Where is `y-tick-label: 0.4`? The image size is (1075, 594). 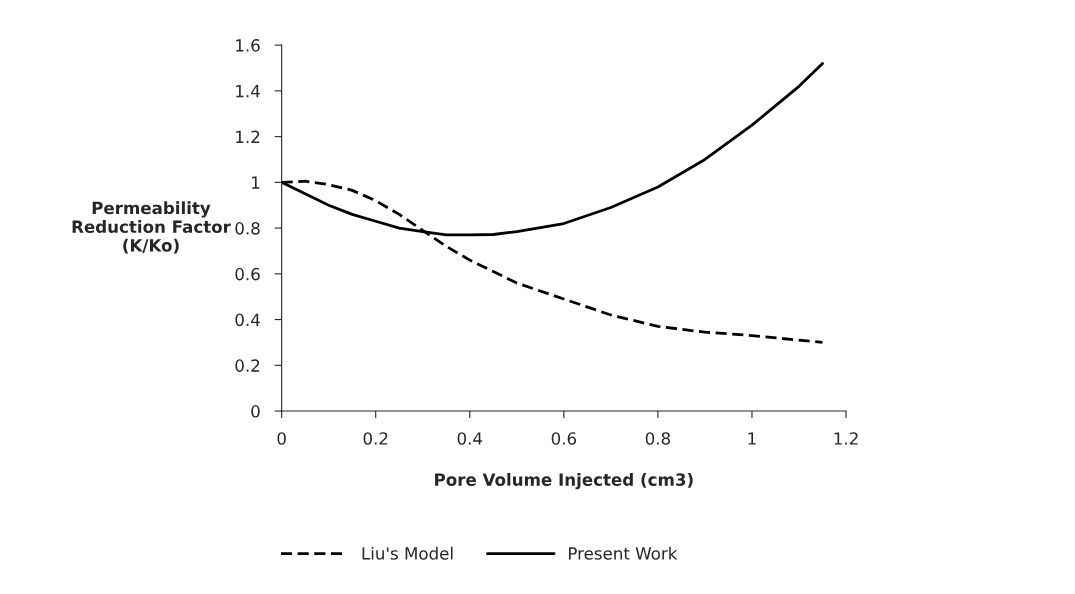 y-tick-label: 0.4 is located at coordinates (247, 320).